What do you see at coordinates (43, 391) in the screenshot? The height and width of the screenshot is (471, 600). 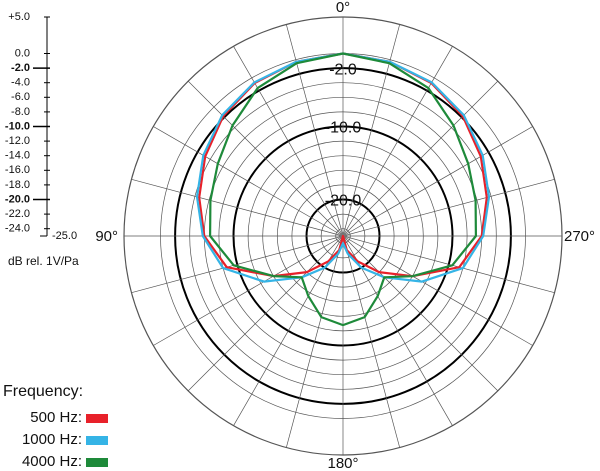 I see `legend-title: Frequency:` at bounding box center [43, 391].